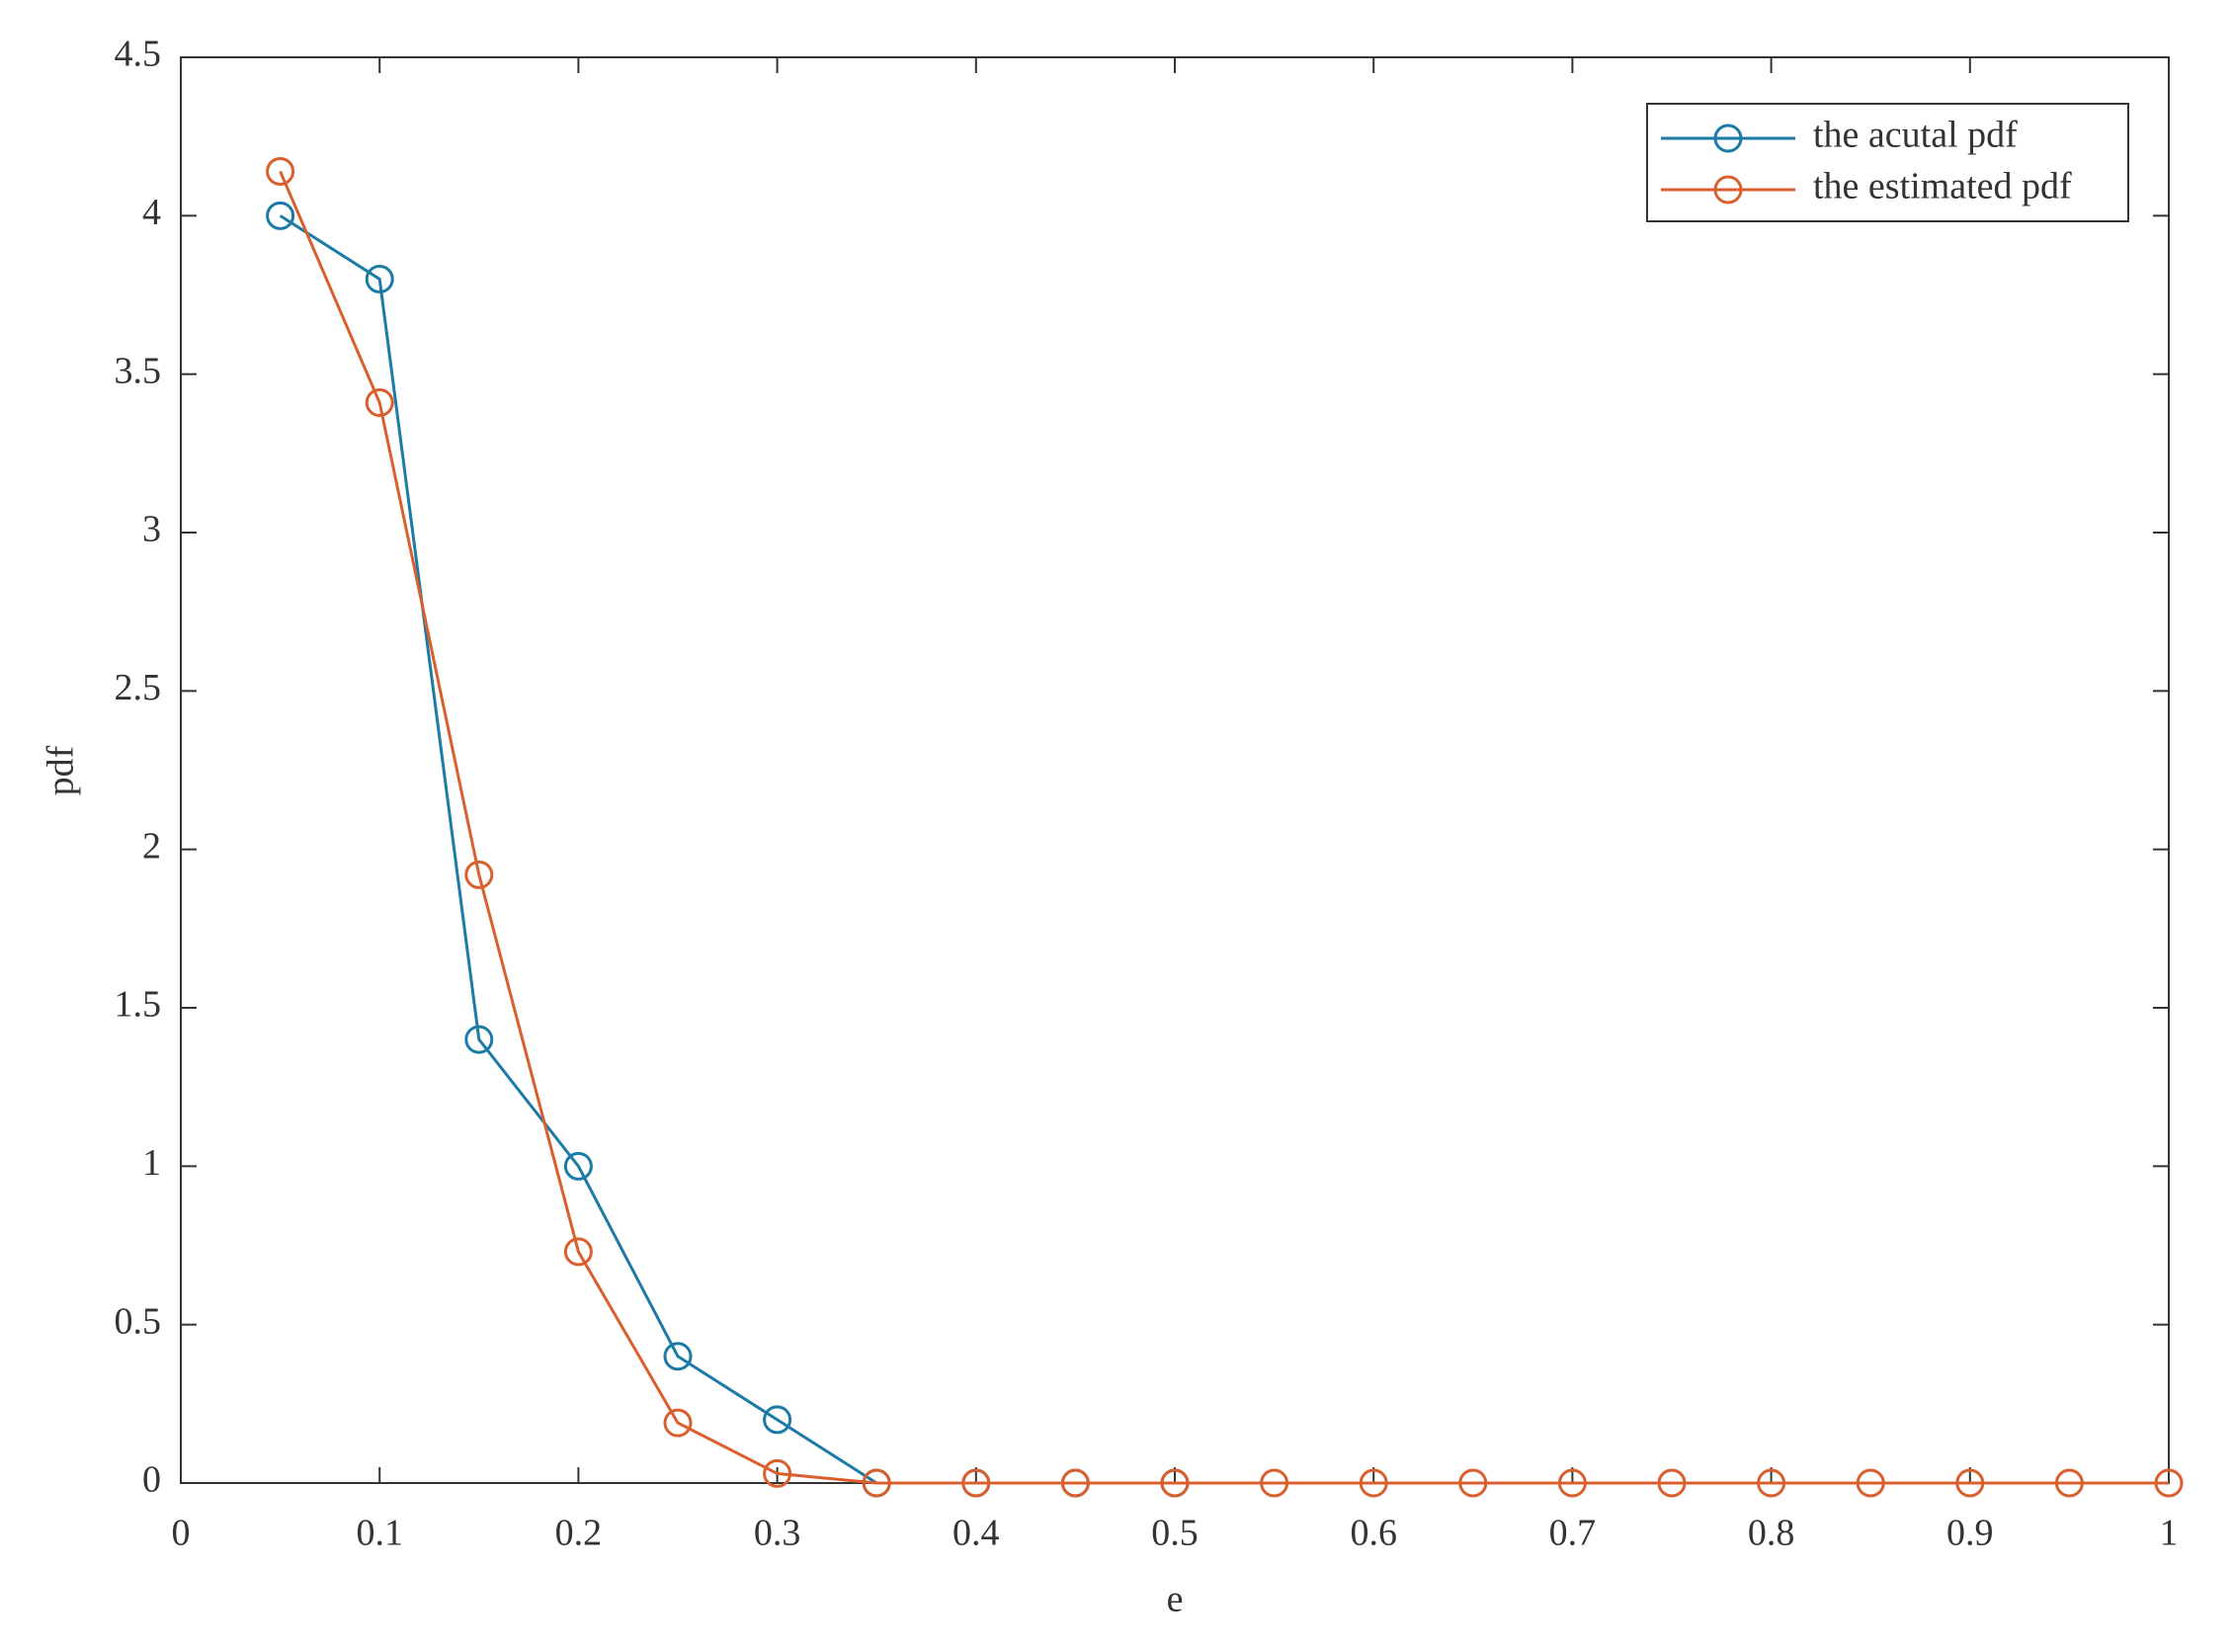 The image size is (2234, 1652). What do you see at coordinates (777, 1533) in the screenshot?
I see `x-tick-label: 0.3` at bounding box center [777, 1533].